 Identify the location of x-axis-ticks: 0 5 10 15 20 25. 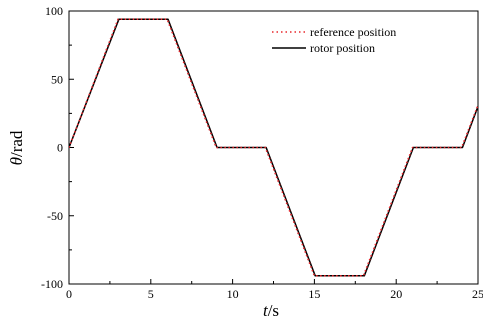
(274, 290).